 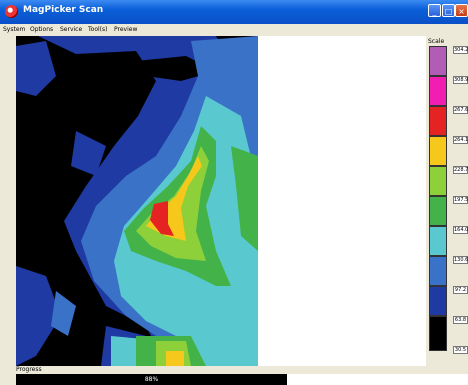 What do you see at coordinates (126, 29) in the screenshot?
I see `menu-preview: Preview` at bounding box center [126, 29].